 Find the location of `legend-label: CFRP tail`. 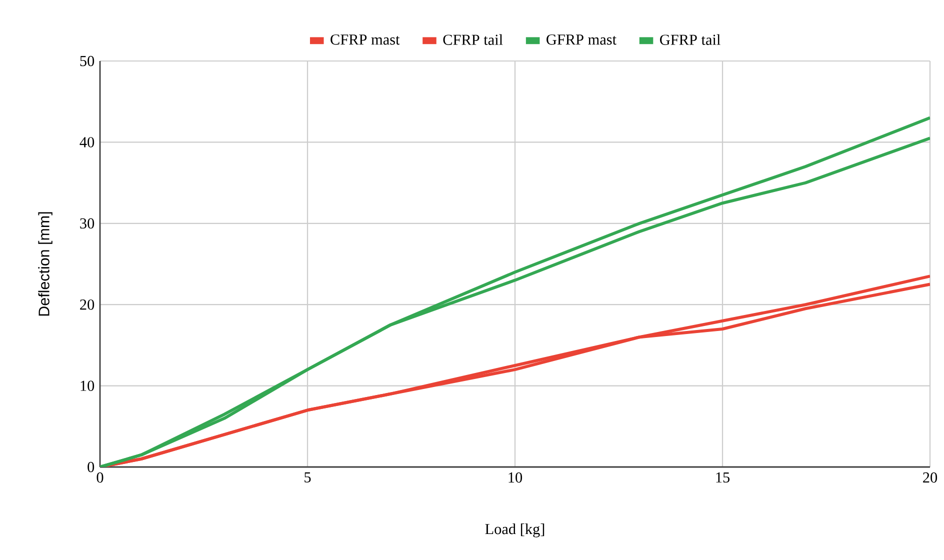

legend-label: CFRP tail is located at coordinates (473, 39).